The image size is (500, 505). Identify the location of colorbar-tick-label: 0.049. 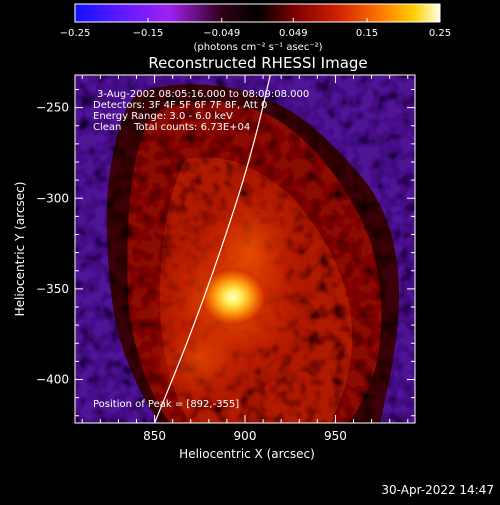
(293, 33).